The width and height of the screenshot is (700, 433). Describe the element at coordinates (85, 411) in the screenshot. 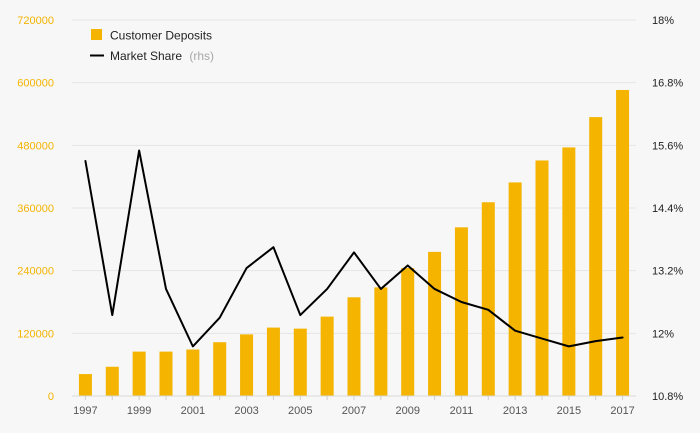

I see `x-tick-label-1997: 1997` at that location.